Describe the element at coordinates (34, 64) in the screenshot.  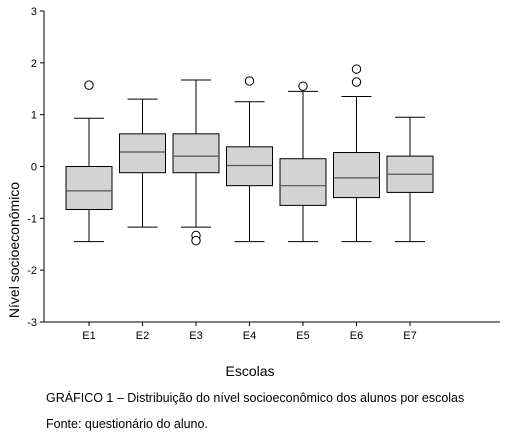
I see `y-tick-label: 2` at that location.